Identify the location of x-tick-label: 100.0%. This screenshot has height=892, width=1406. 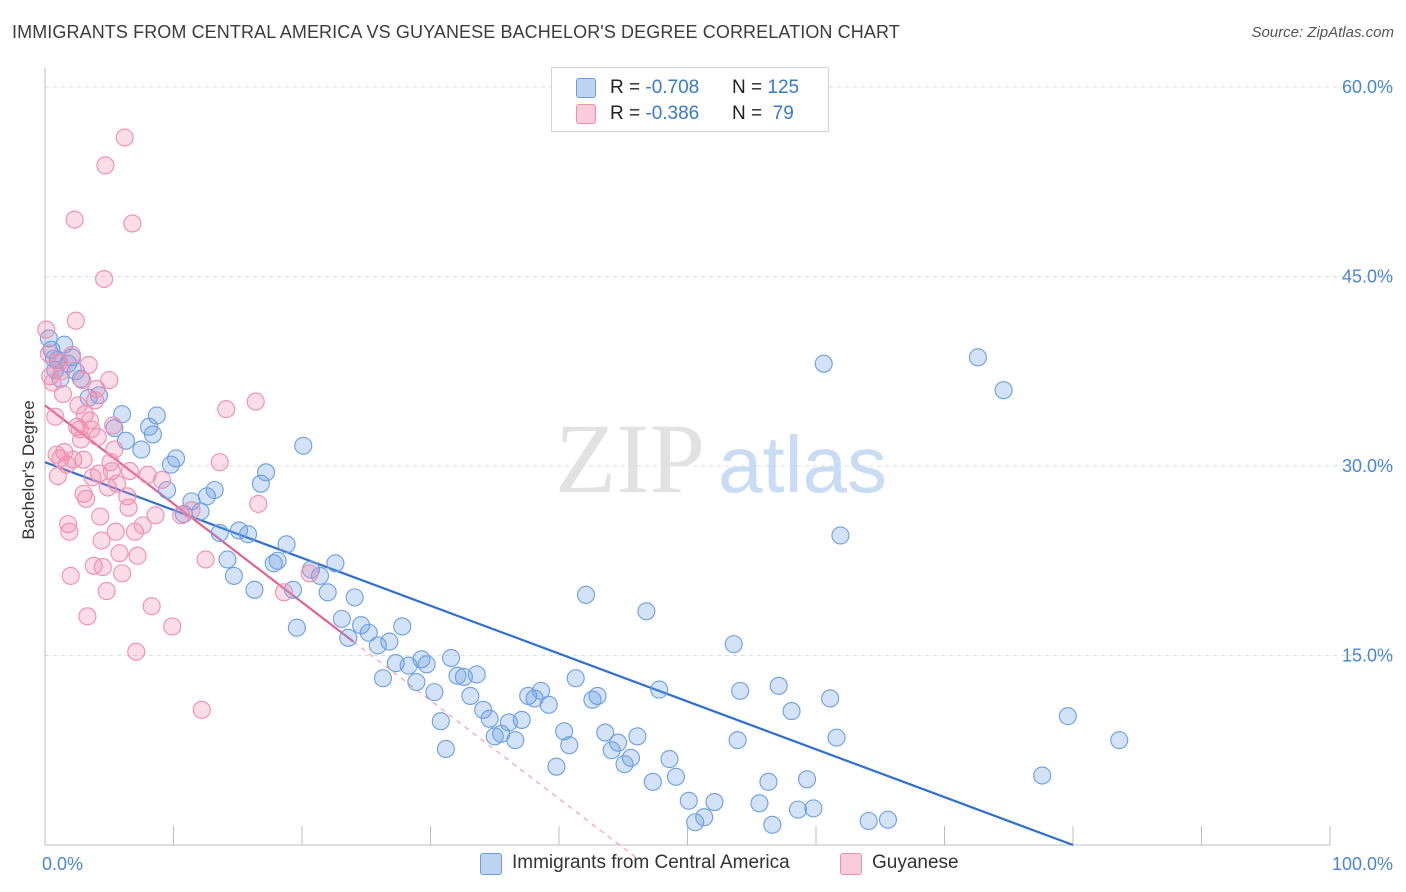
(1362, 864).